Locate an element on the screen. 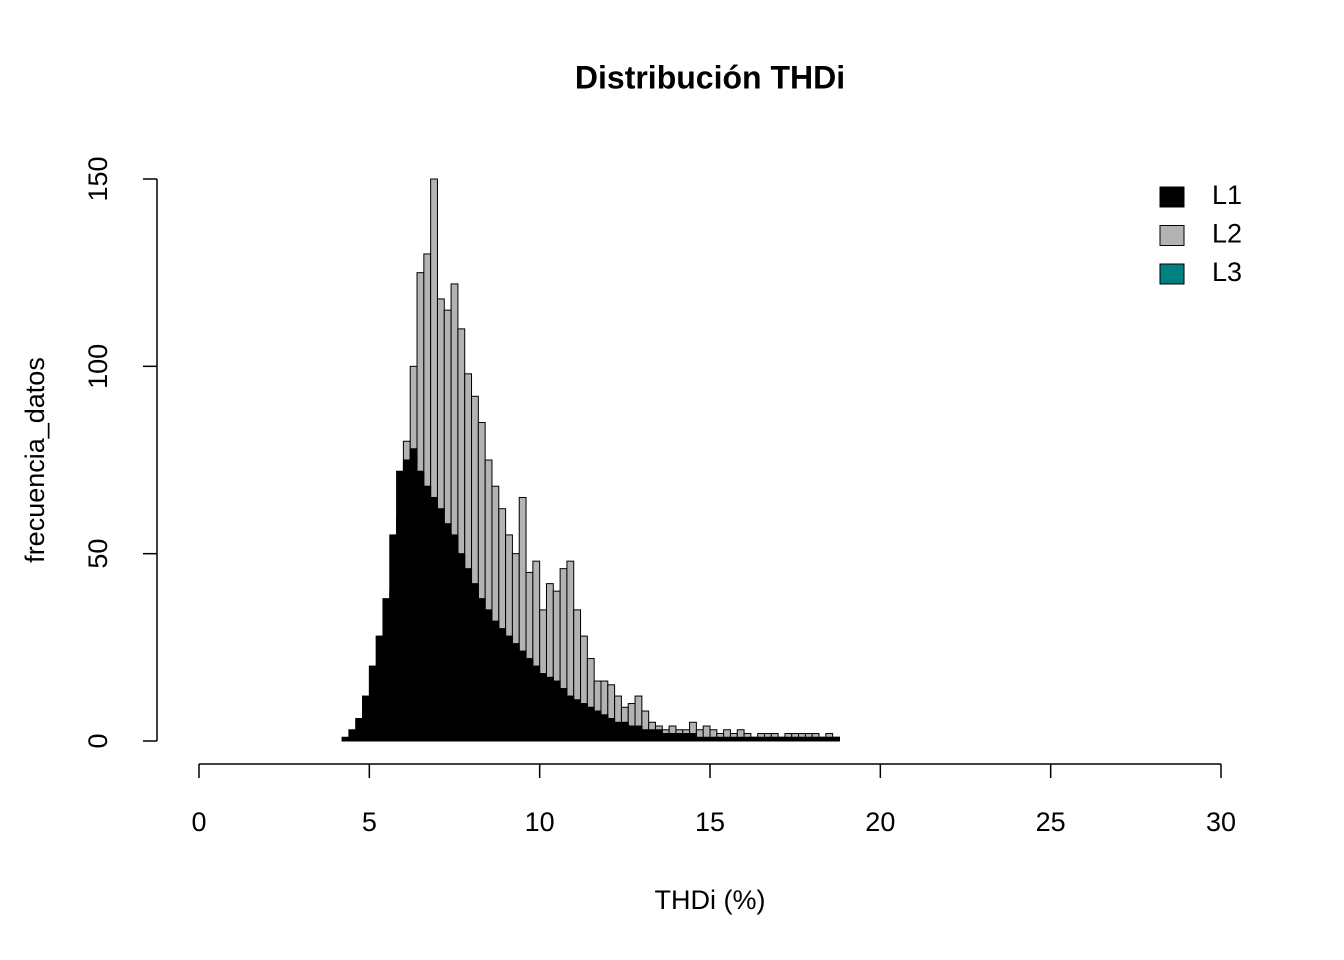  legend-label: L1 is located at coordinates (1227, 195).